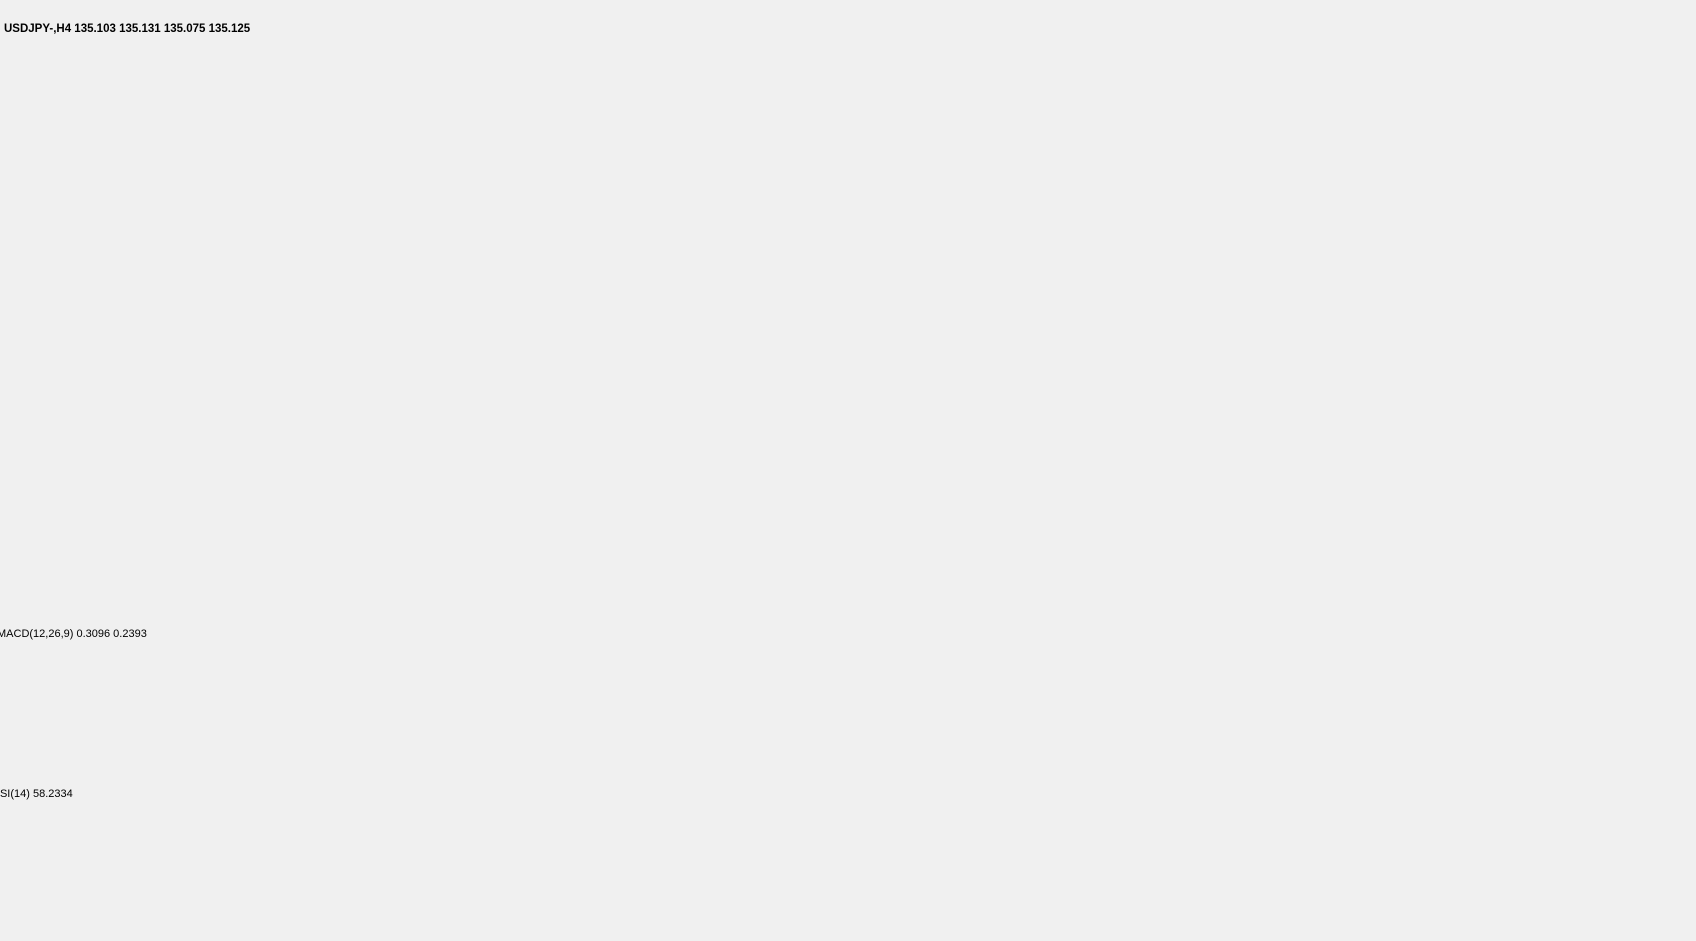 The width and height of the screenshot is (1696, 941). Describe the element at coordinates (36, 794) in the screenshot. I see `rsi-indicator-label: RSI(14) 58.2334` at that location.